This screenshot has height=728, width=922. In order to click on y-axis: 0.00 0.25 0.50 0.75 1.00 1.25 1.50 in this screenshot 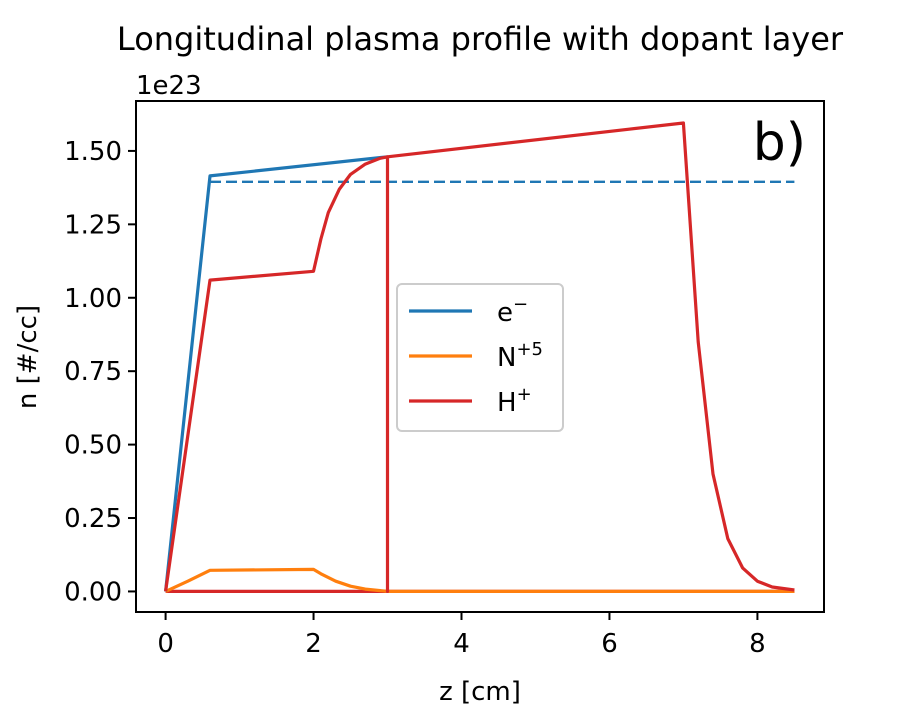, I will do `click(100, 372)`.